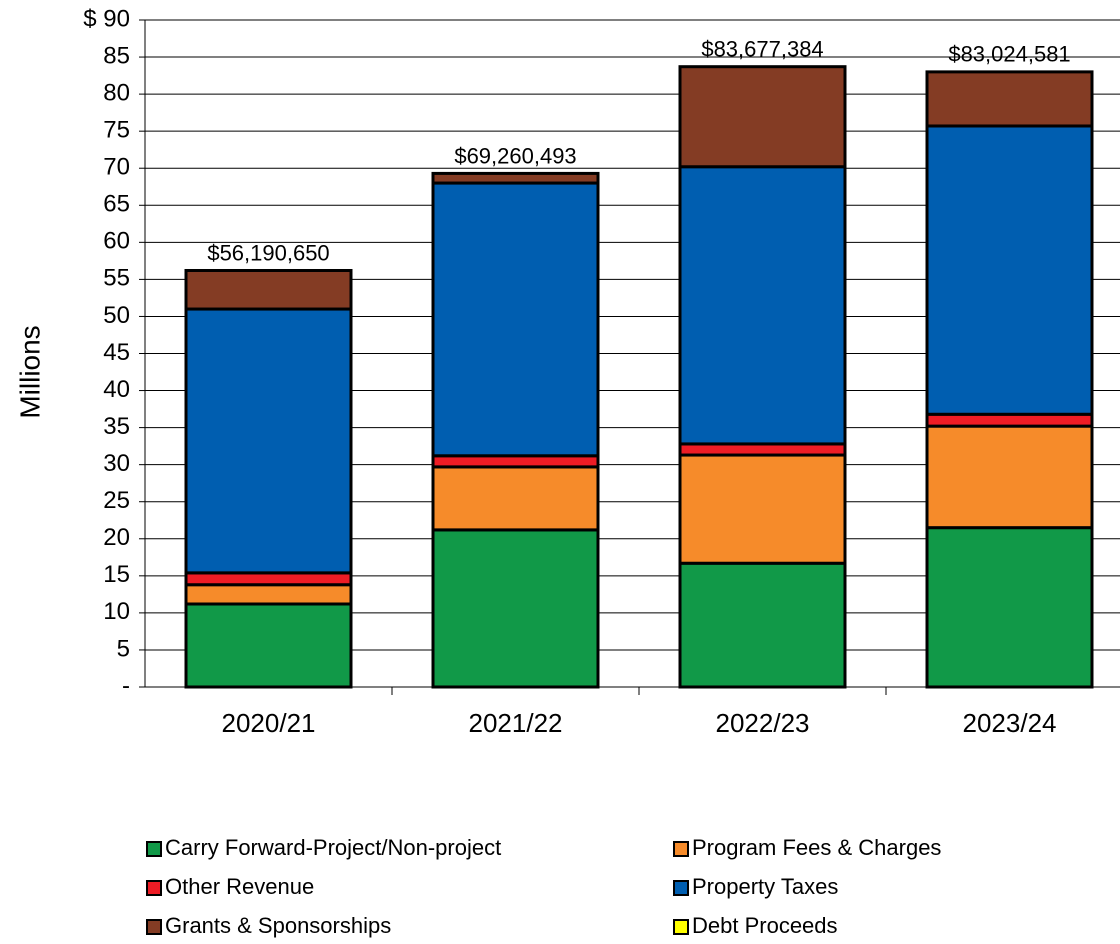 The image size is (1120, 944). What do you see at coordinates (1010, 723) in the screenshot?
I see `x-tick-label: 2023/24` at bounding box center [1010, 723].